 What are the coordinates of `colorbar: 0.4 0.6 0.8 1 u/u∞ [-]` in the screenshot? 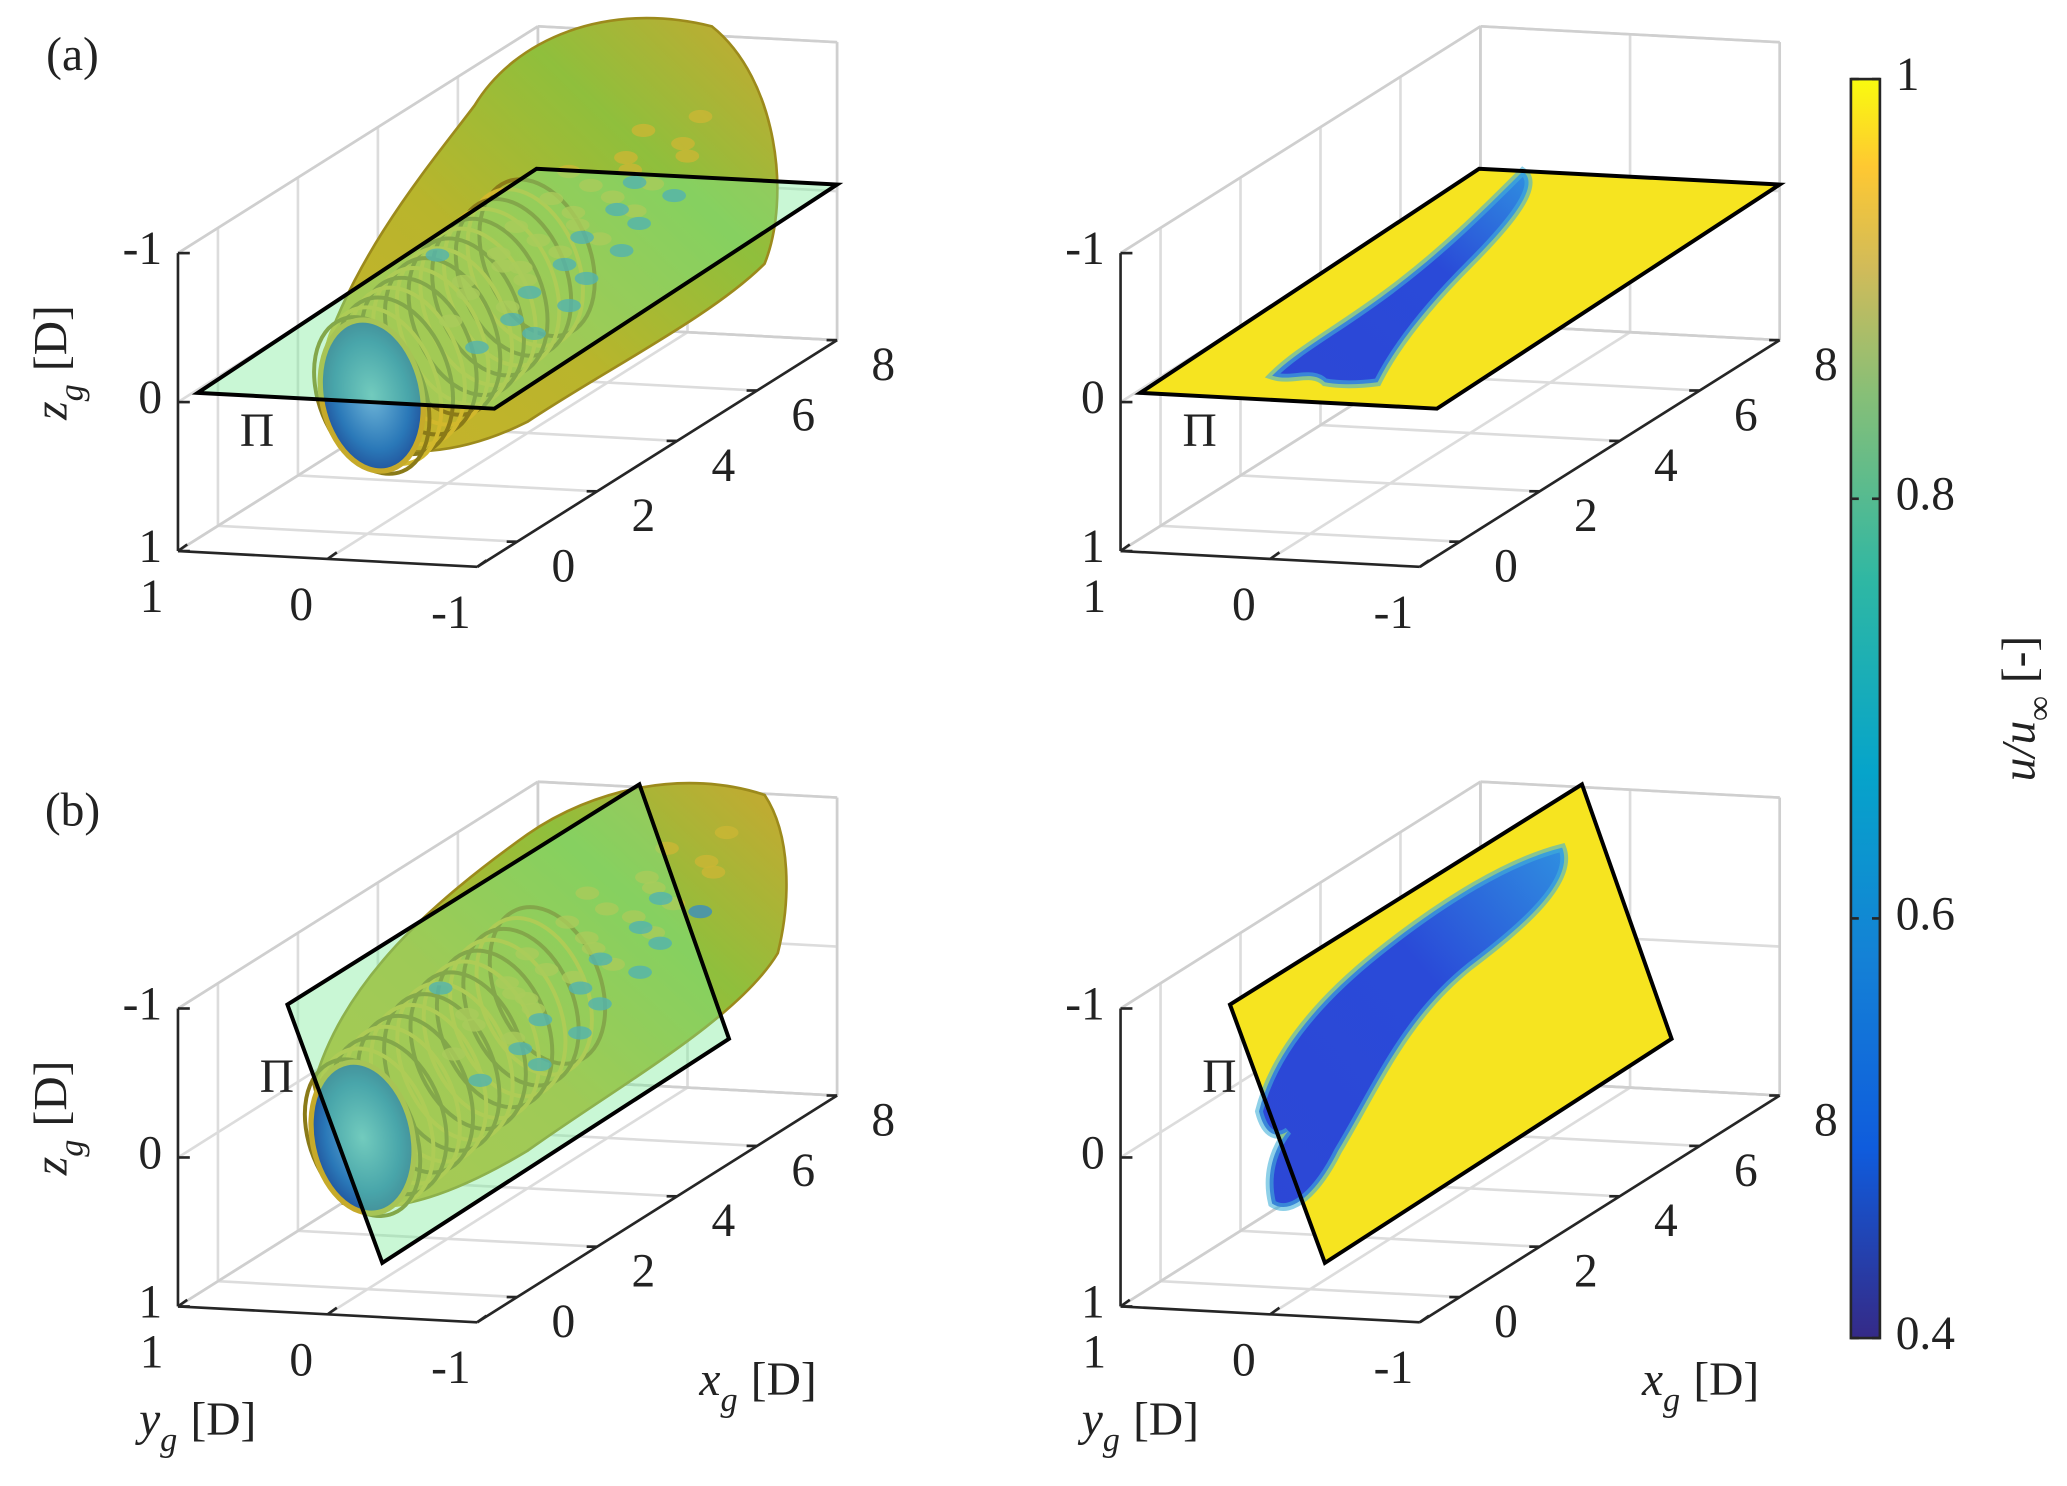 It's located at (1953, 704).